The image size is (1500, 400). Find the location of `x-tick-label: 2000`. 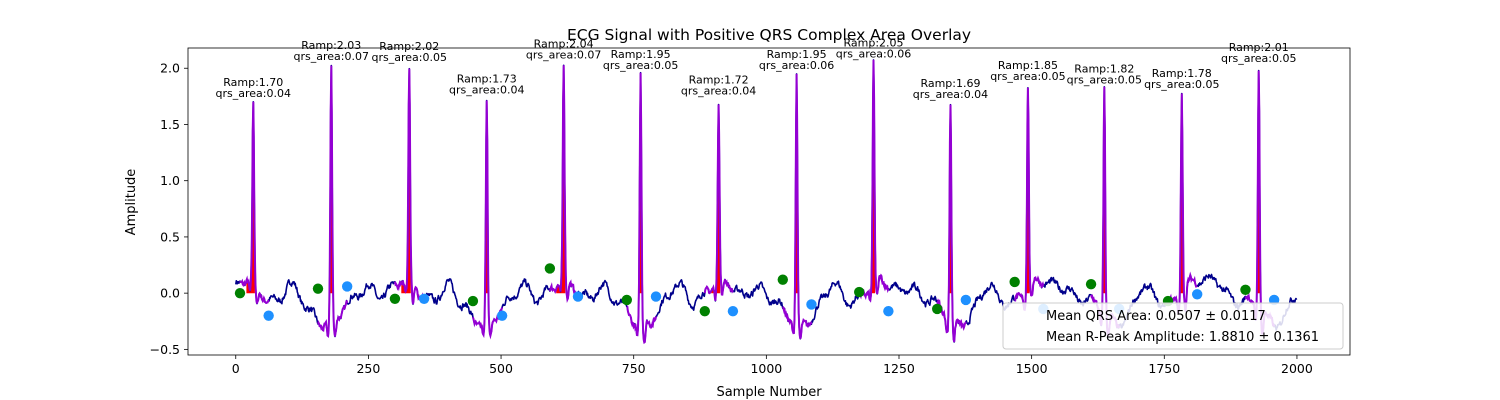

x-tick-label: 2000 is located at coordinates (1297, 368).